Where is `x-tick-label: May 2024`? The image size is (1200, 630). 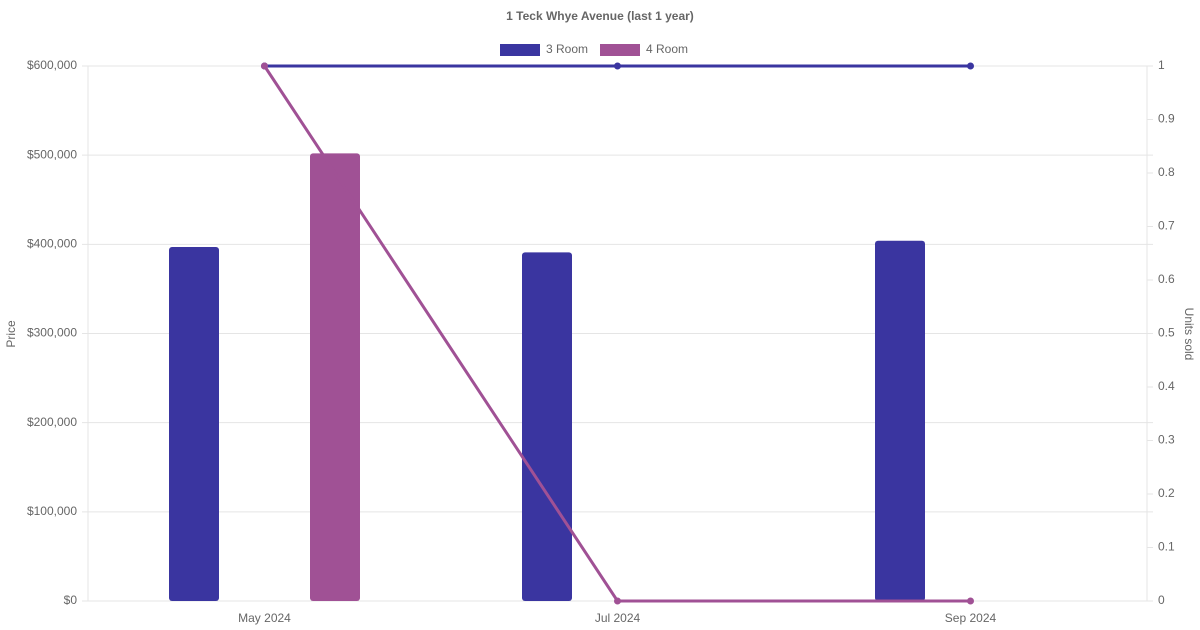 x-tick-label: May 2024 is located at coordinates (264, 618).